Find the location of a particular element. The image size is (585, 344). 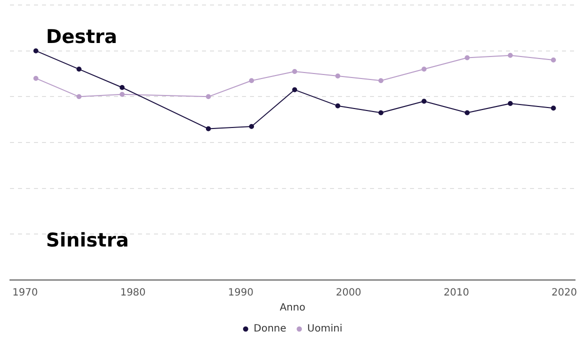

legend-label: Donne is located at coordinates (270, 329).